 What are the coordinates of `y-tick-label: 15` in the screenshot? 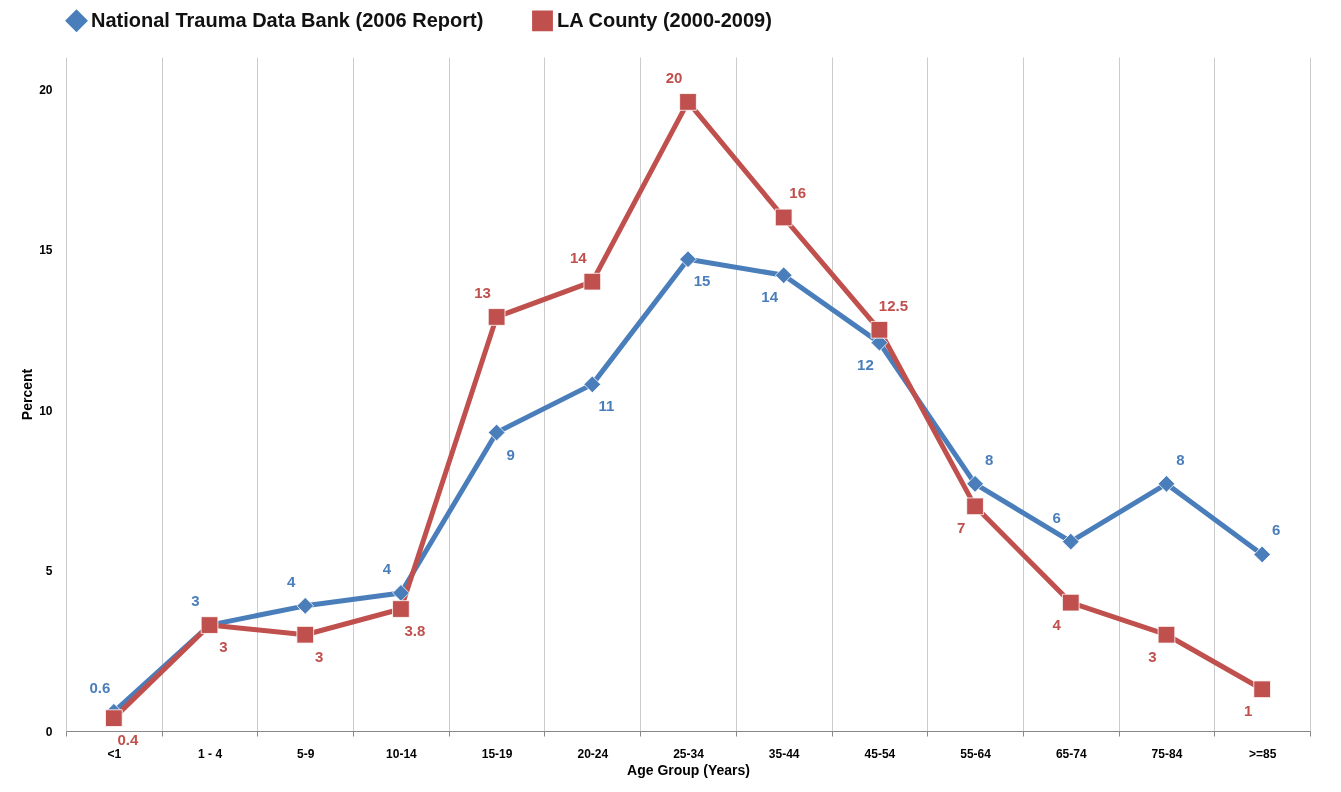 It's located at (46, 250).